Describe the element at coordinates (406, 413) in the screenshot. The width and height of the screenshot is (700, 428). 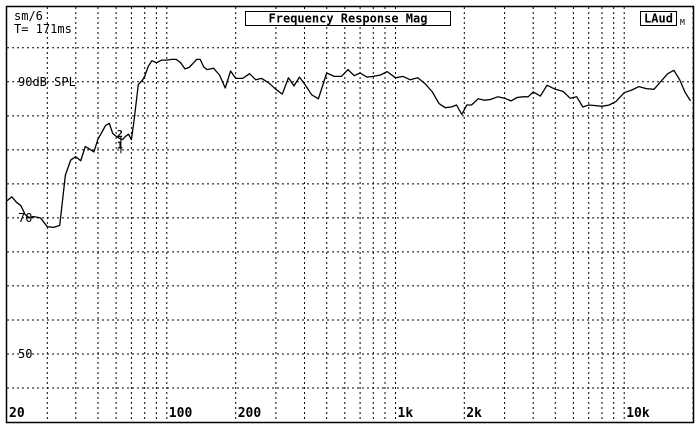
I see `x-tick-label-3: 1k` at that location.